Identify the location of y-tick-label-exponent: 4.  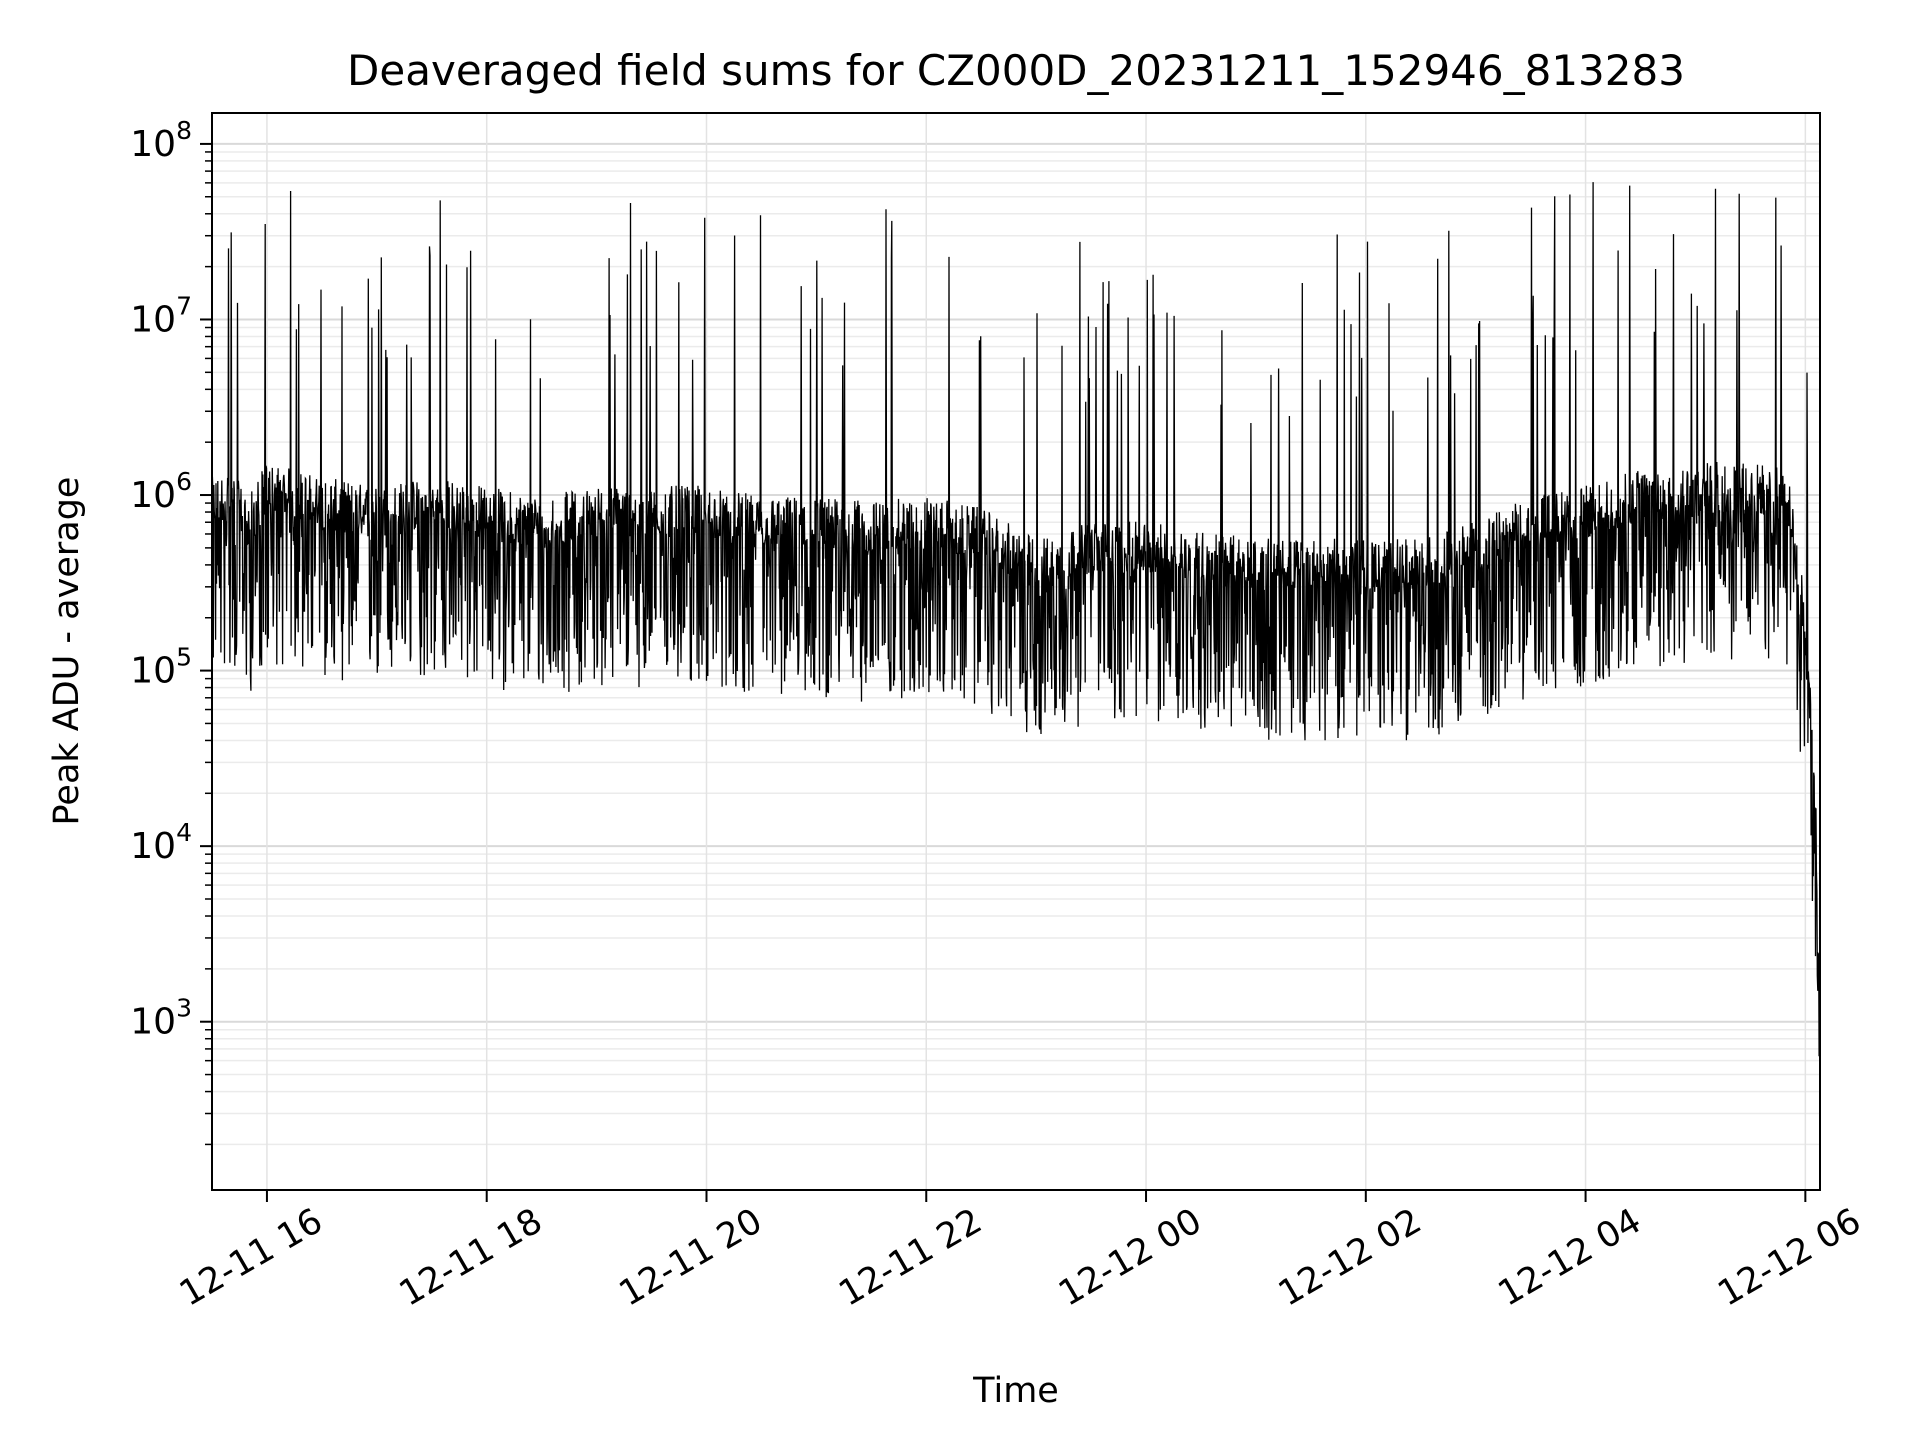
(184, 832).